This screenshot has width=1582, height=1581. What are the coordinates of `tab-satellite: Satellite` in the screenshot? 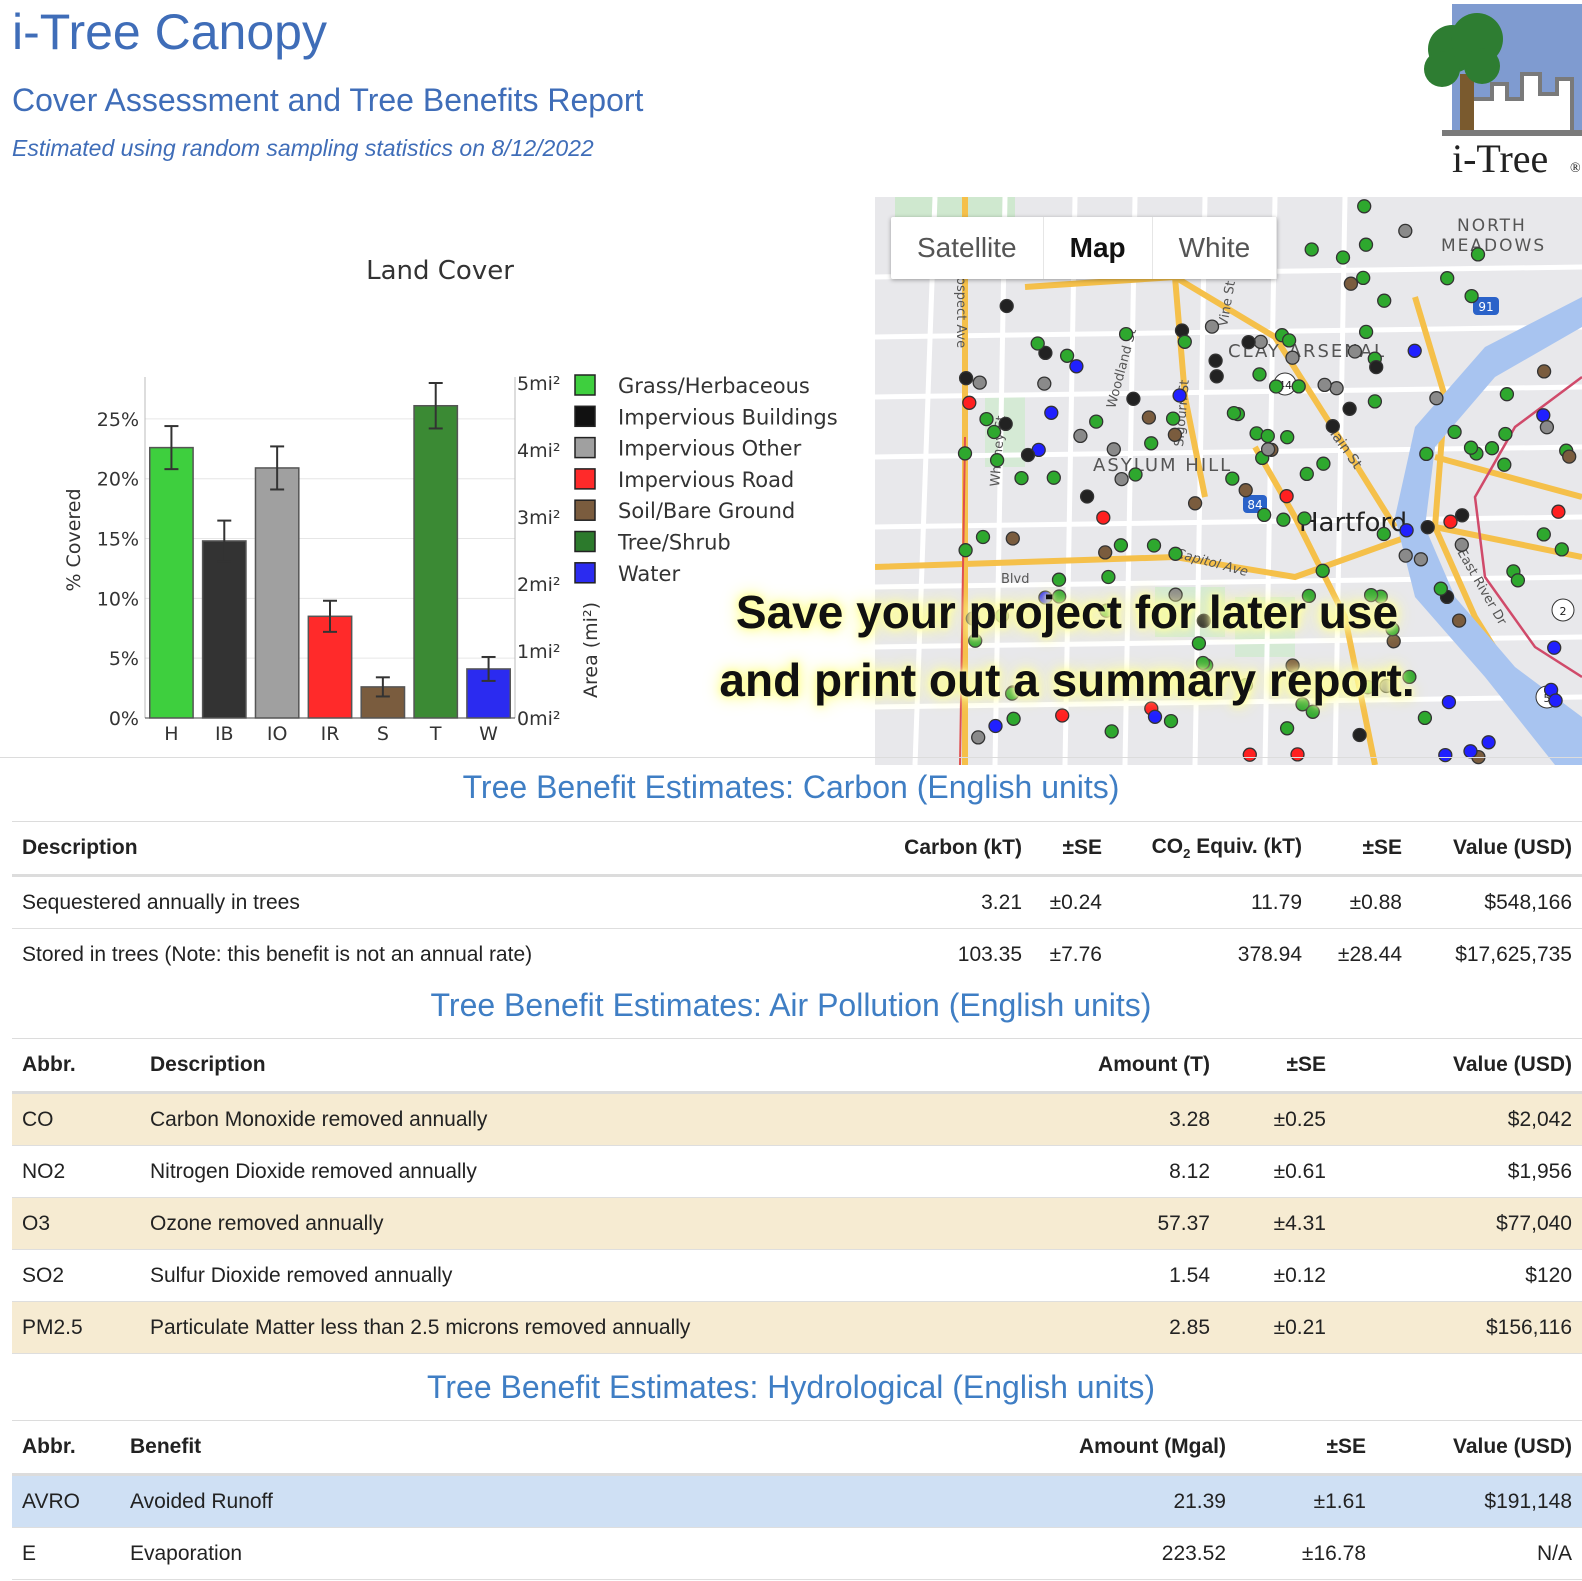 It's located at (967, 248).